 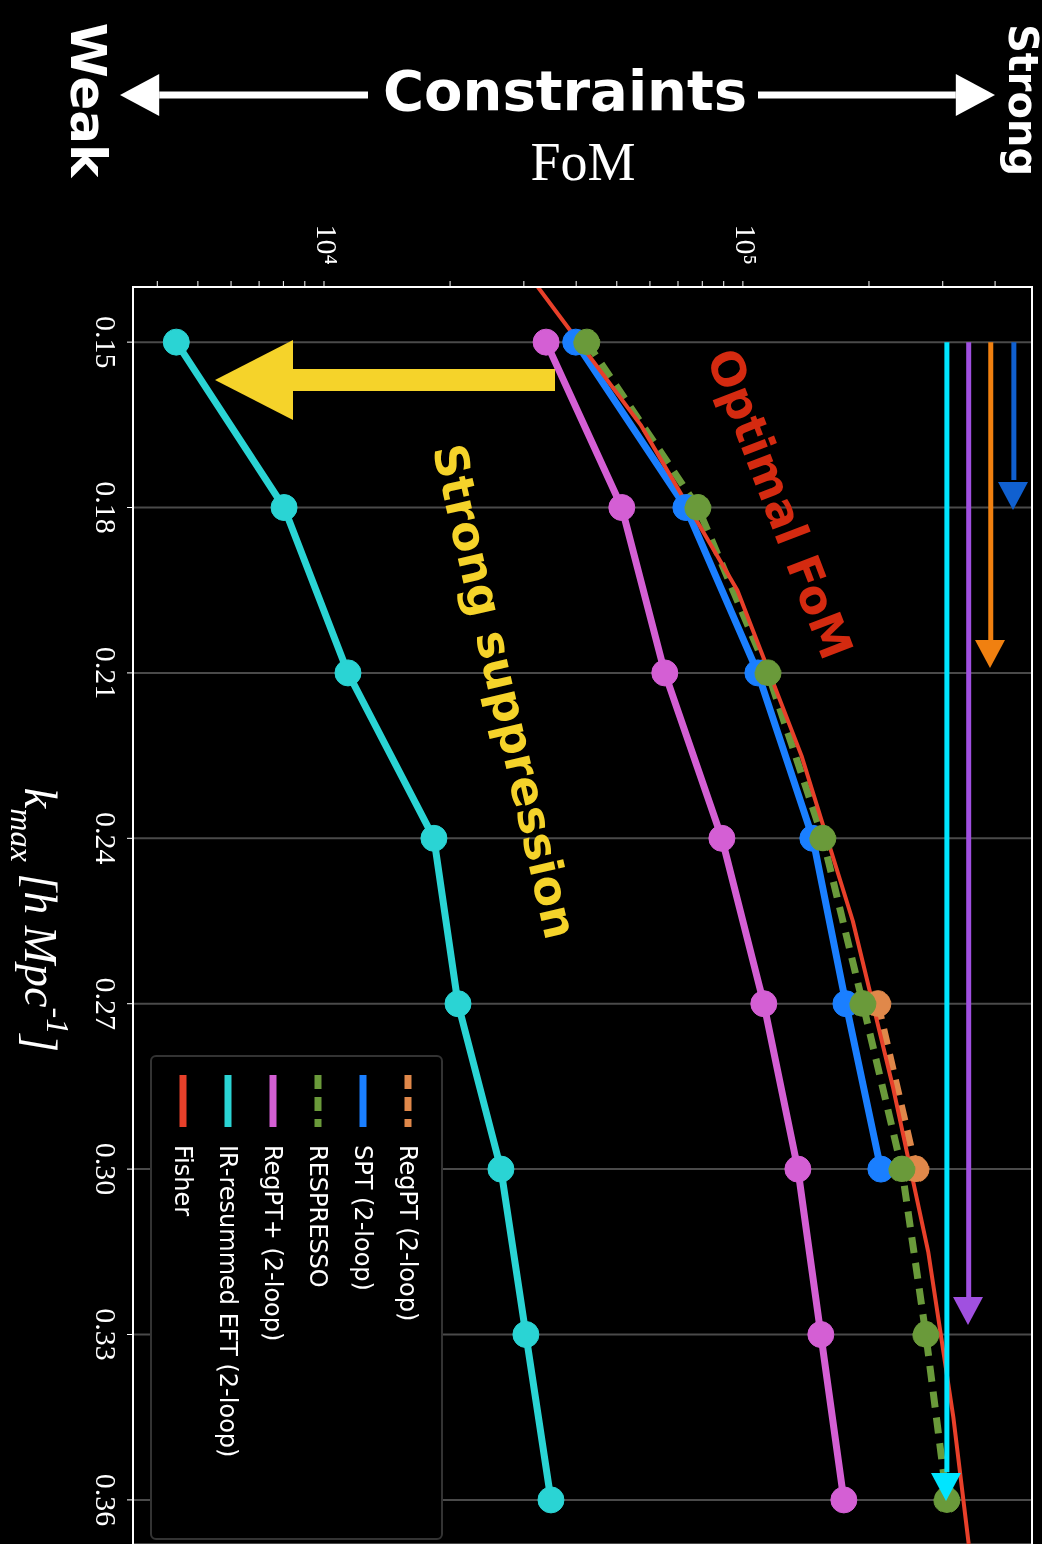 What do you see at coordinates (583, 162) in the screenshot?
I see `x-axis-title: FoM` at bounding box center [583, 162].